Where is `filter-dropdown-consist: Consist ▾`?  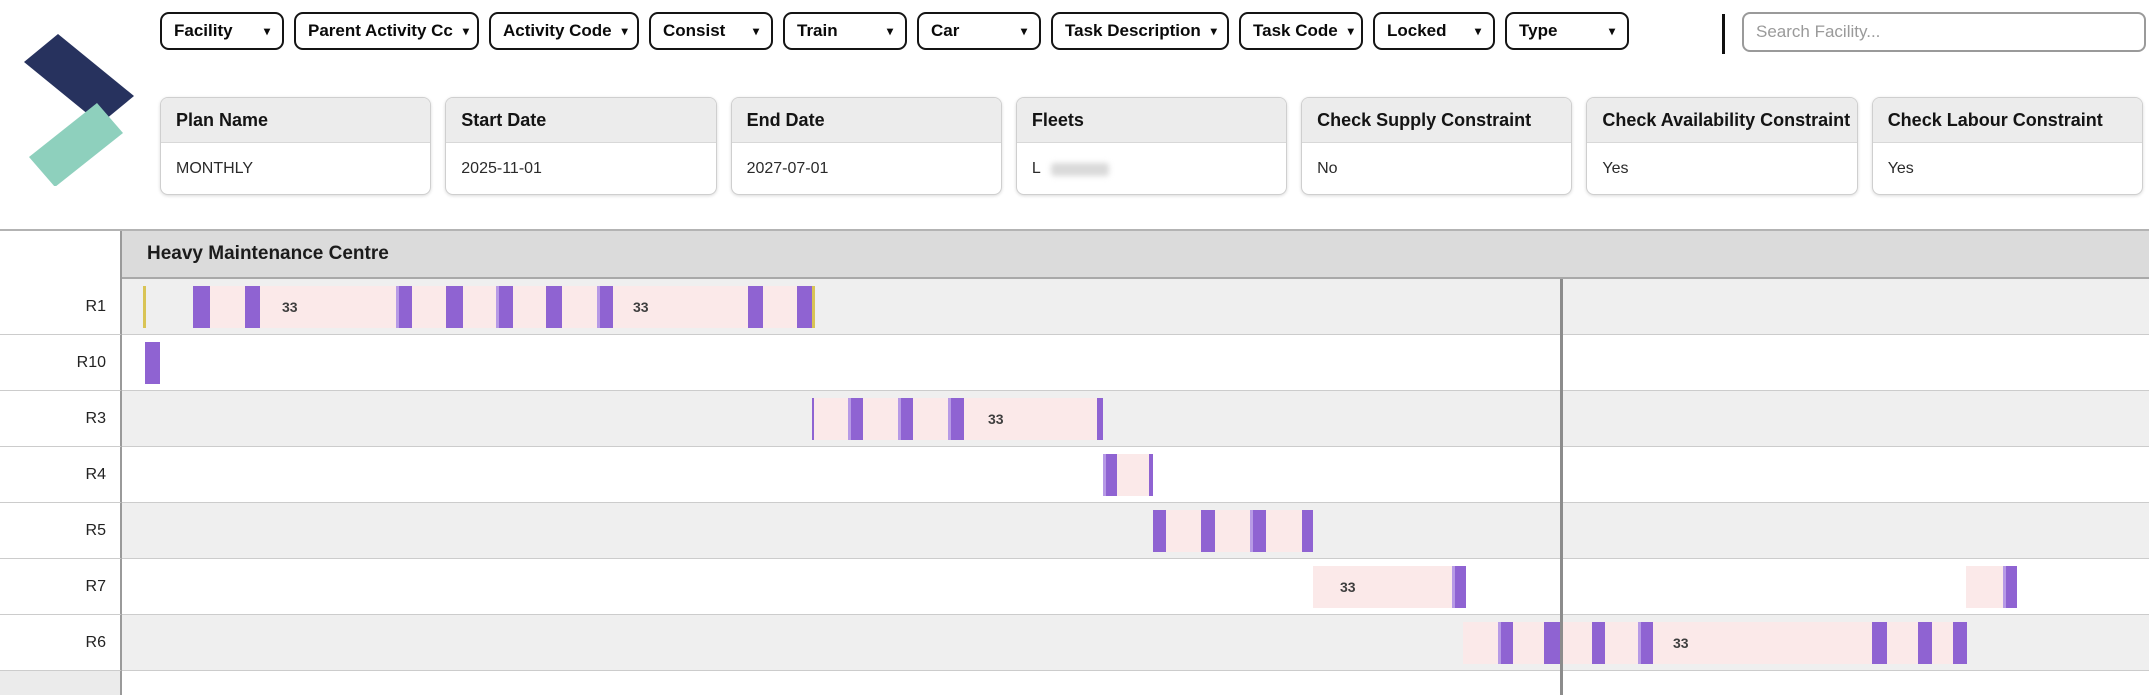
filter-dropdown-consist: Consist ▾ is located at coordinates (711, 31).